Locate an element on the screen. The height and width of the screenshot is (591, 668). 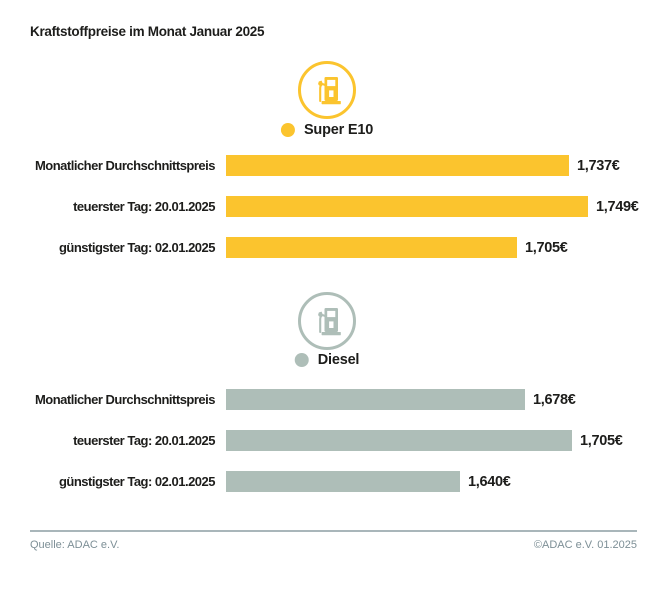
legend-diesel: Diesel is located at coordinates (327, 360).